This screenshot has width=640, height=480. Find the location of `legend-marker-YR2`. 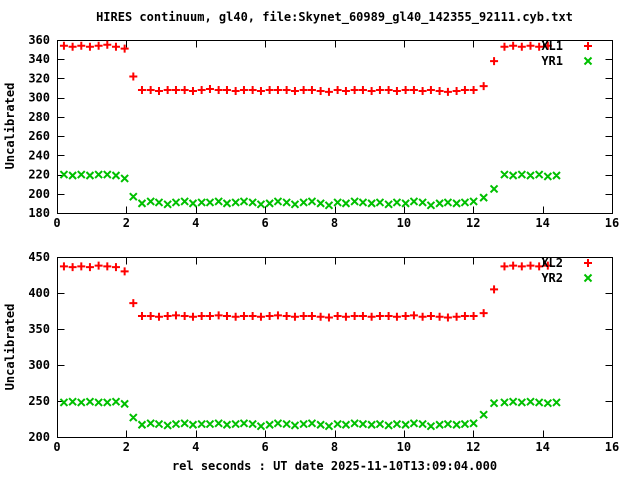

legend-marker-YR2 is located at coordinates (588, 278).